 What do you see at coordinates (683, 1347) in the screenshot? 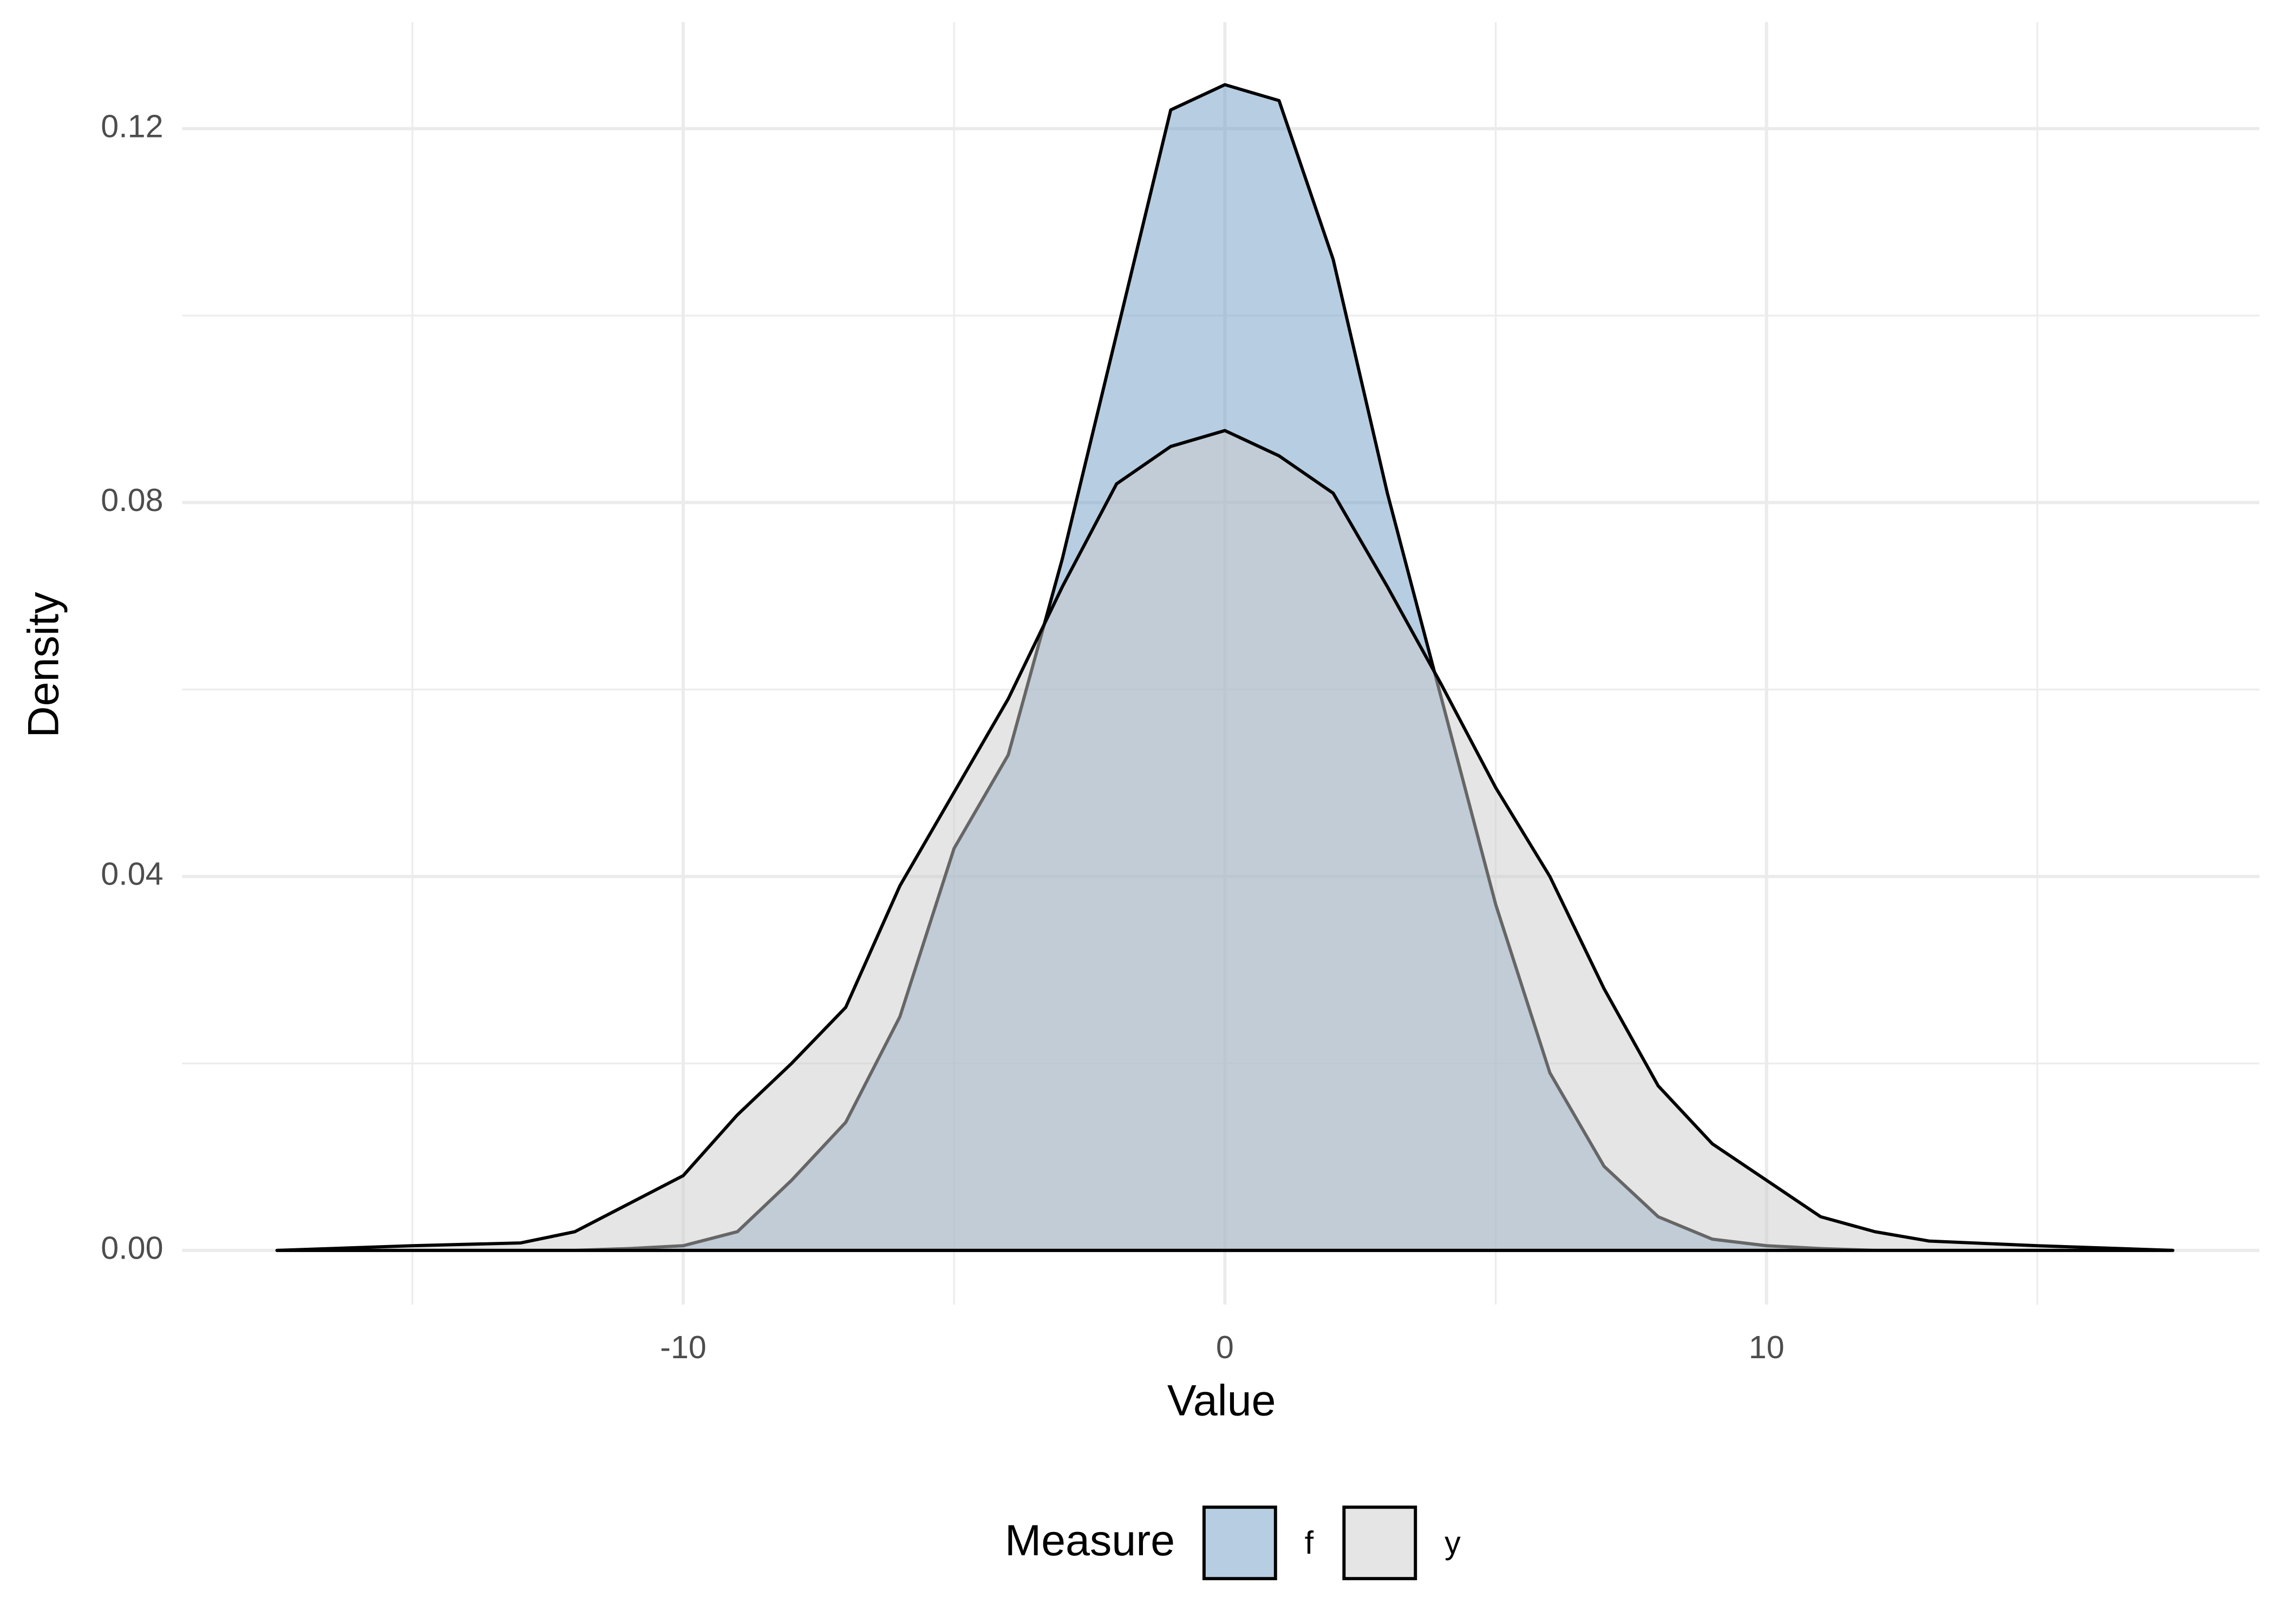
I see `x-tick-label: -10` at bounding box center [683, 1347].